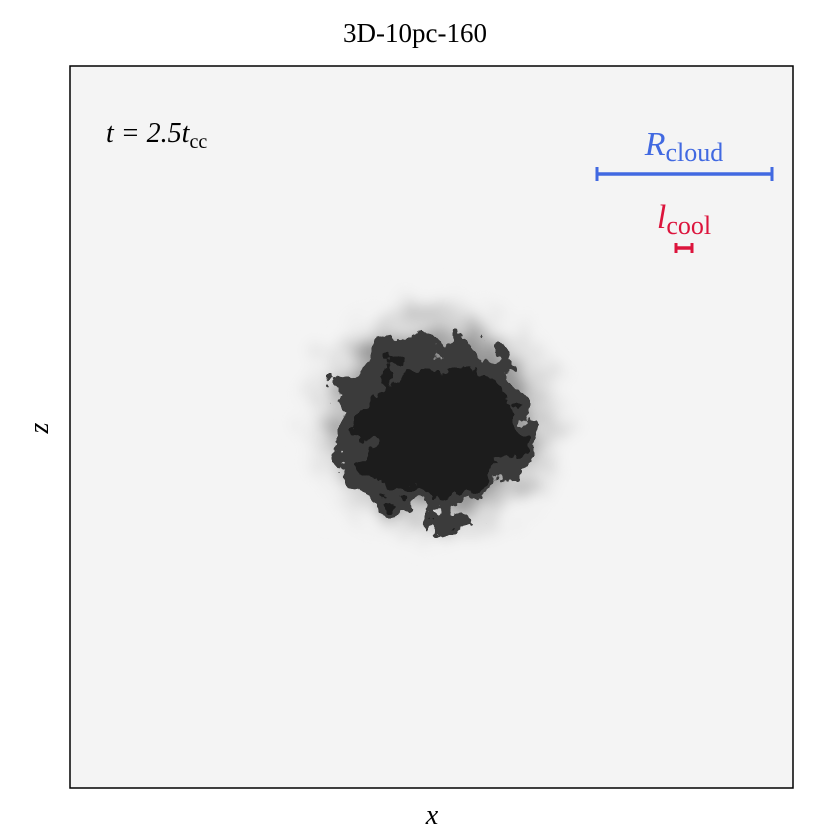 Image resolution: width=830 pixels, height=830 pixels. I want to click on x-axis-label: x, so click(432, 815).